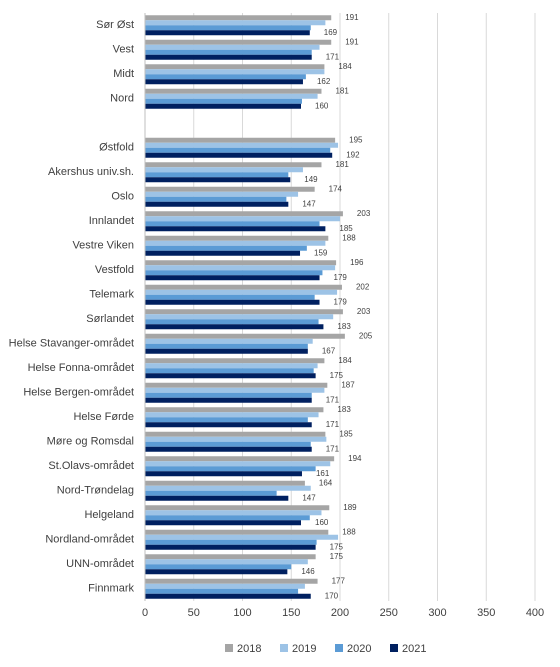 The image size is (560, 667). Describe the element at coordinates (324, 81) in the screenshot. I see `data-label: 162` at that location.